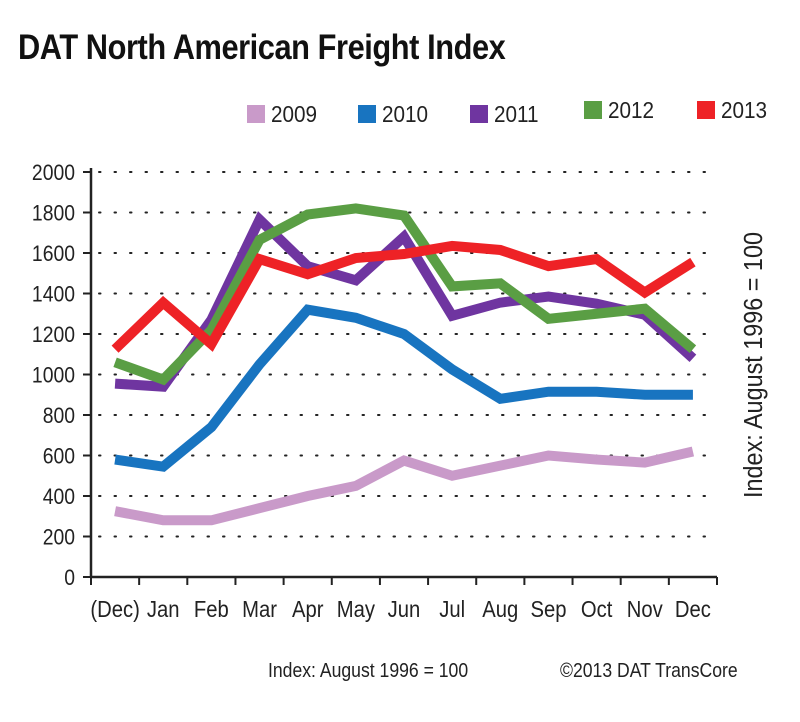 The image size is (800, 722). What do you see at coordinates (452, 609) in the screenshot?
I see `x-tick-label: Jul` at bounding box center [452, 609].